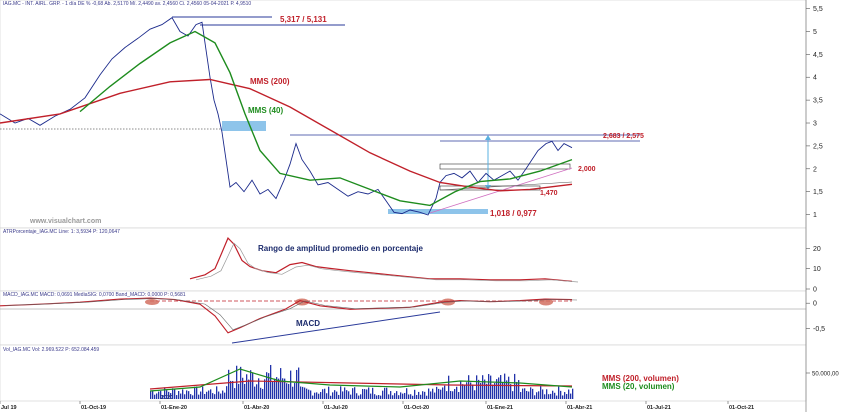 This screenshot has width=853, height=412. What do you see at coordinates (93, 408) in the screenshot?
I see `x-tick: 01-Oct-19` at bounding box center [93, 408].